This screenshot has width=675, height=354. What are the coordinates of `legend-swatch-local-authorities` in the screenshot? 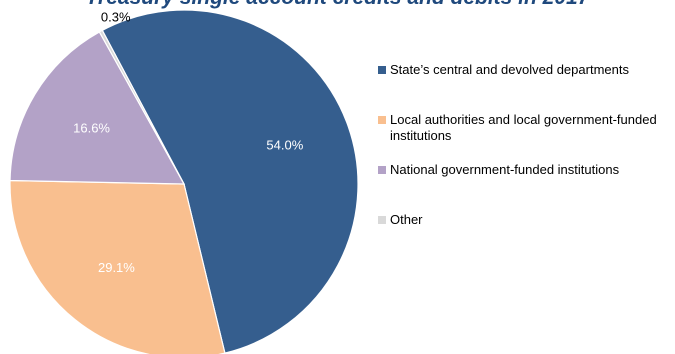 It's located at (382, 120).